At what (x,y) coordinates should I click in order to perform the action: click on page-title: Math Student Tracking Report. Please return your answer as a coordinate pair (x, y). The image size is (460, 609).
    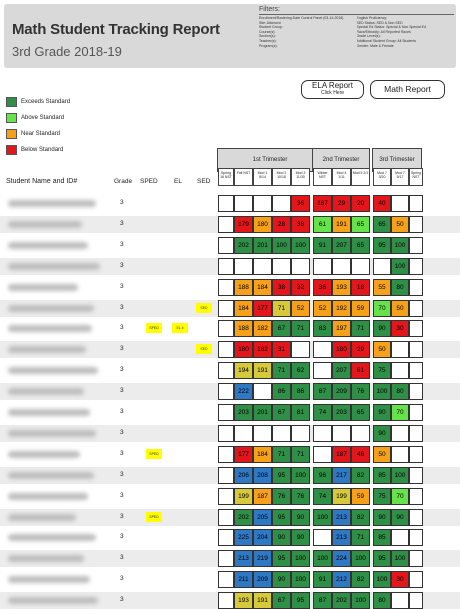
    Looking at the image, I should click on (116, 29).